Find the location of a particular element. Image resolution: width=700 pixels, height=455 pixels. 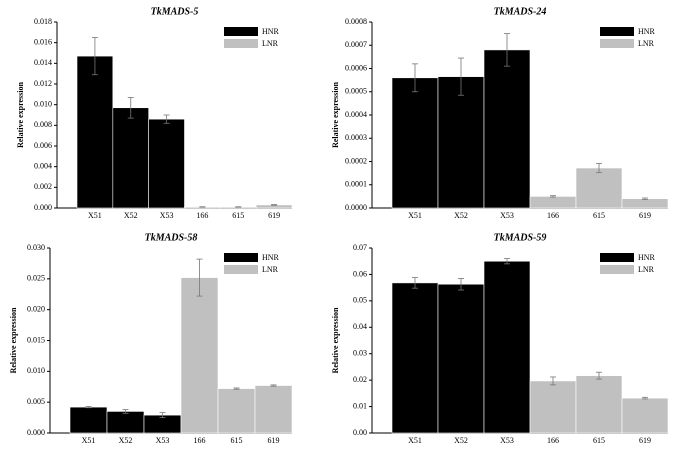

y-tick-label: 0.030 is located at coordinates (36, 247).